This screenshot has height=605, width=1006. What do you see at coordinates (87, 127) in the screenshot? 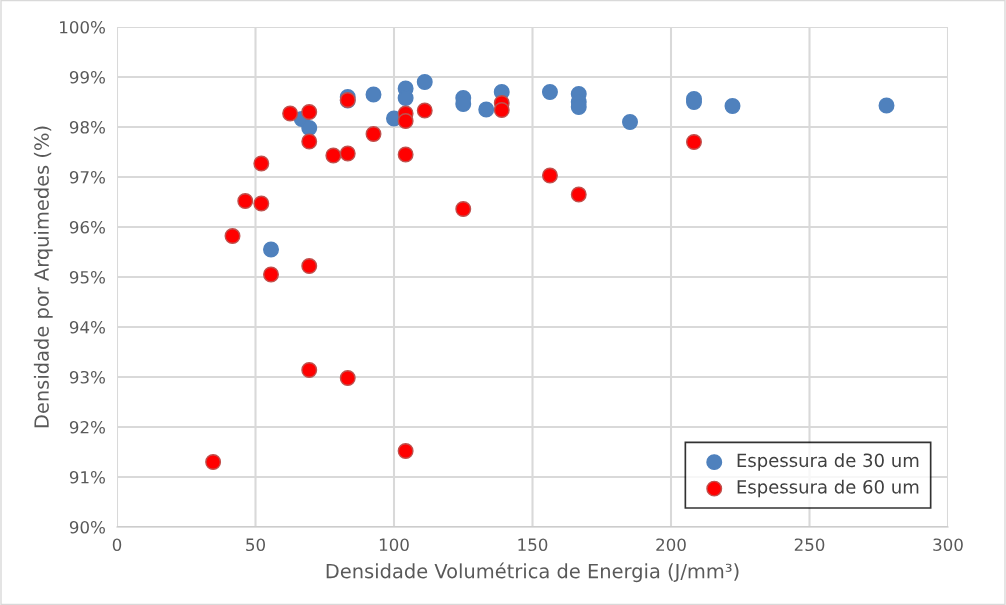
I see `y-tick-label: 98%` at bounding box center [87, 127].